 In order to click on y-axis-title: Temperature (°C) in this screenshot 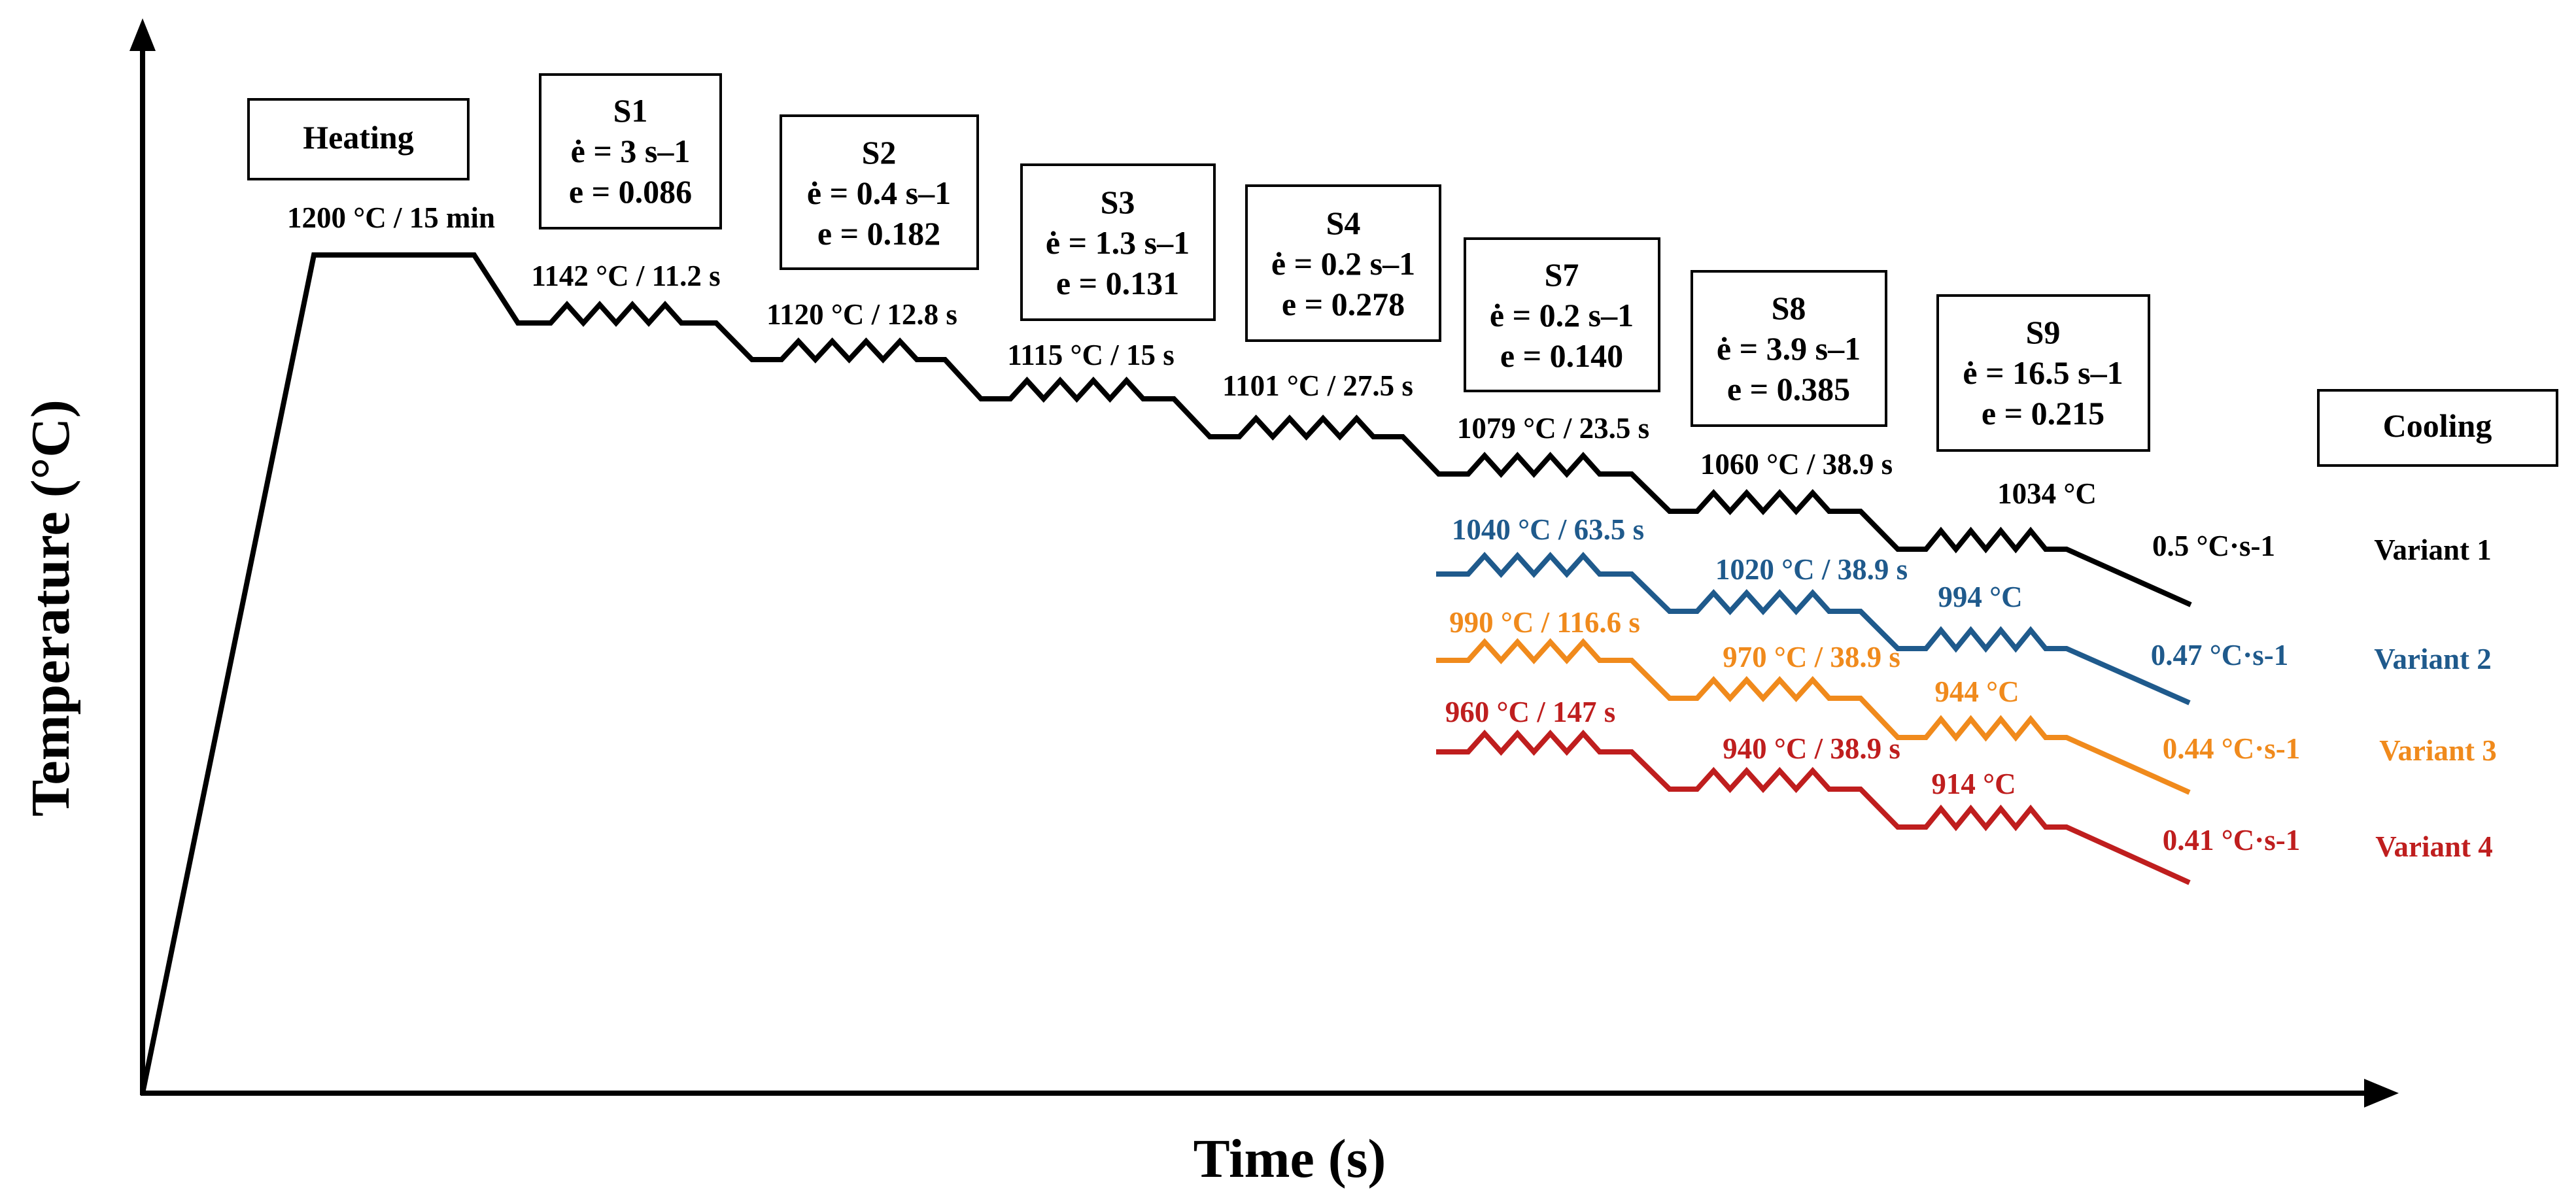, I will do `click(51, 608)`.